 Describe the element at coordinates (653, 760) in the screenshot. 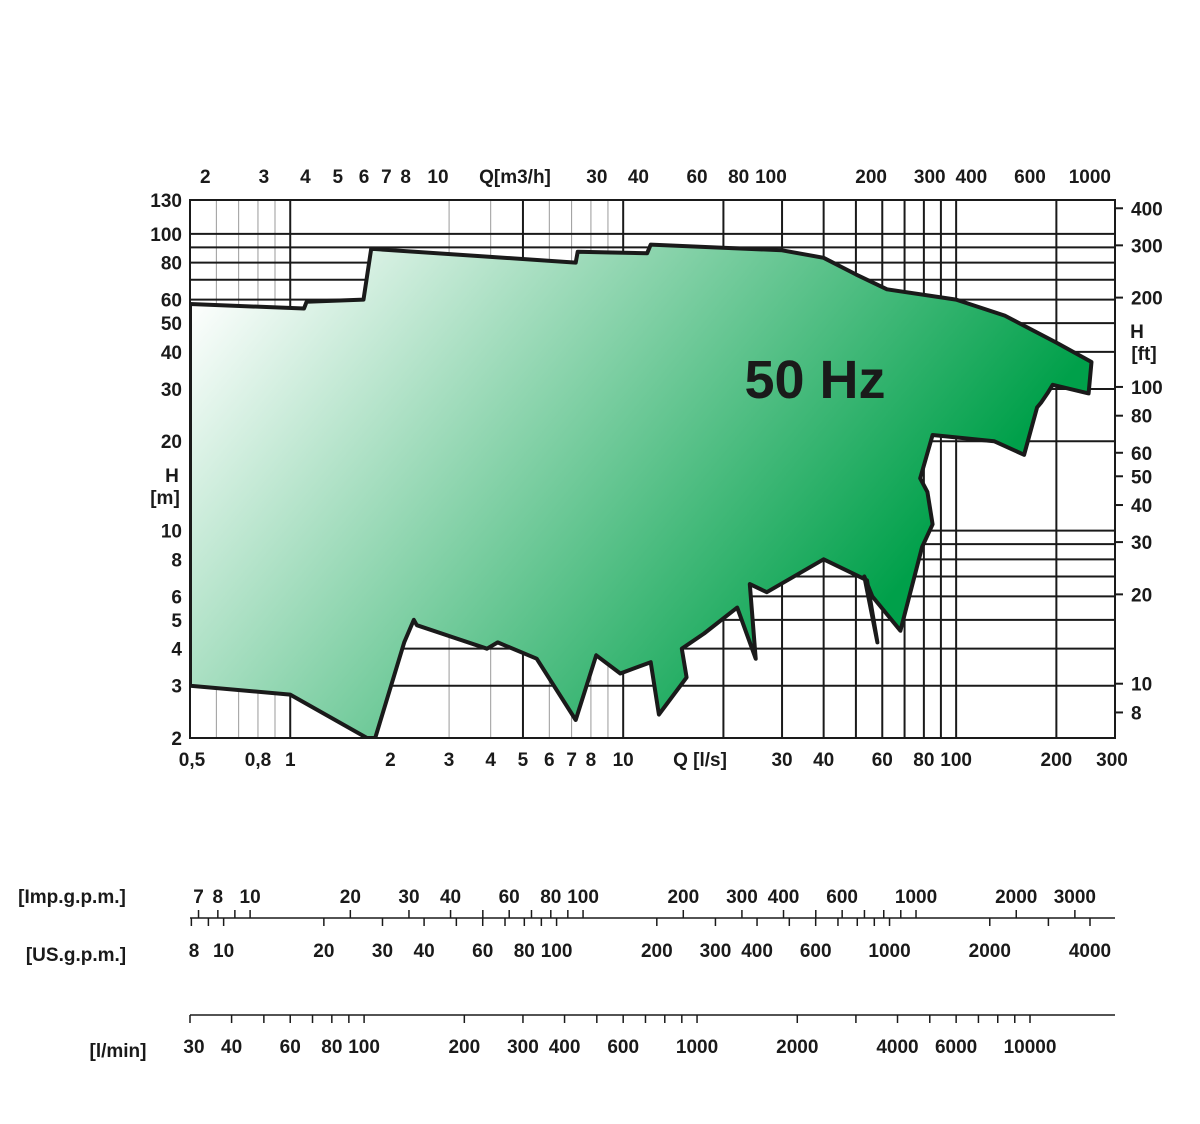

I see `bottom-axis-labels: 0,5 0,8 1 2 3 4 5 6 7 8 10 30 40 60 80 100 200 300` at that location.